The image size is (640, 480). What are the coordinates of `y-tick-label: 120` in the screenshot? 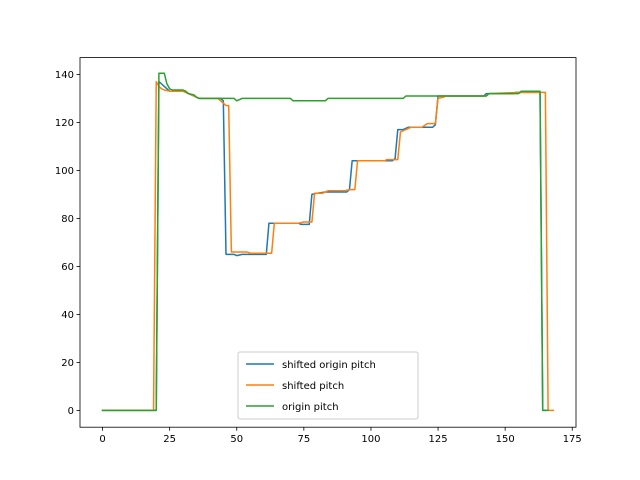 It's located at (64, 123).